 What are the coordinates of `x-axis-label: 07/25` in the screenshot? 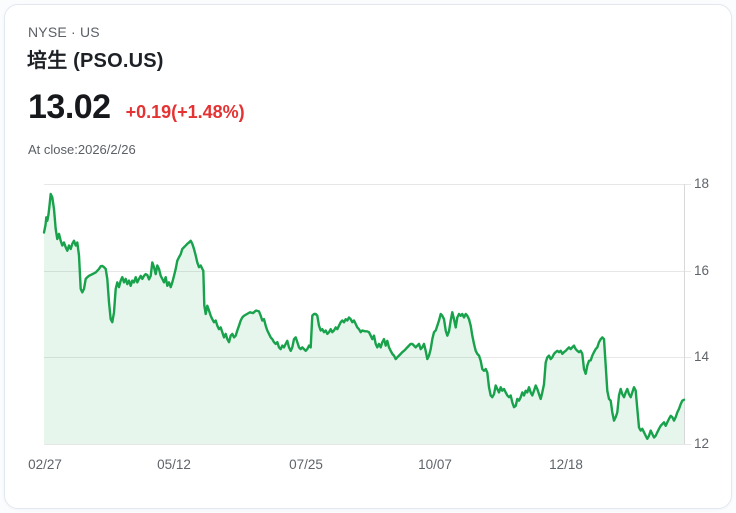 It's located at (306, 464).